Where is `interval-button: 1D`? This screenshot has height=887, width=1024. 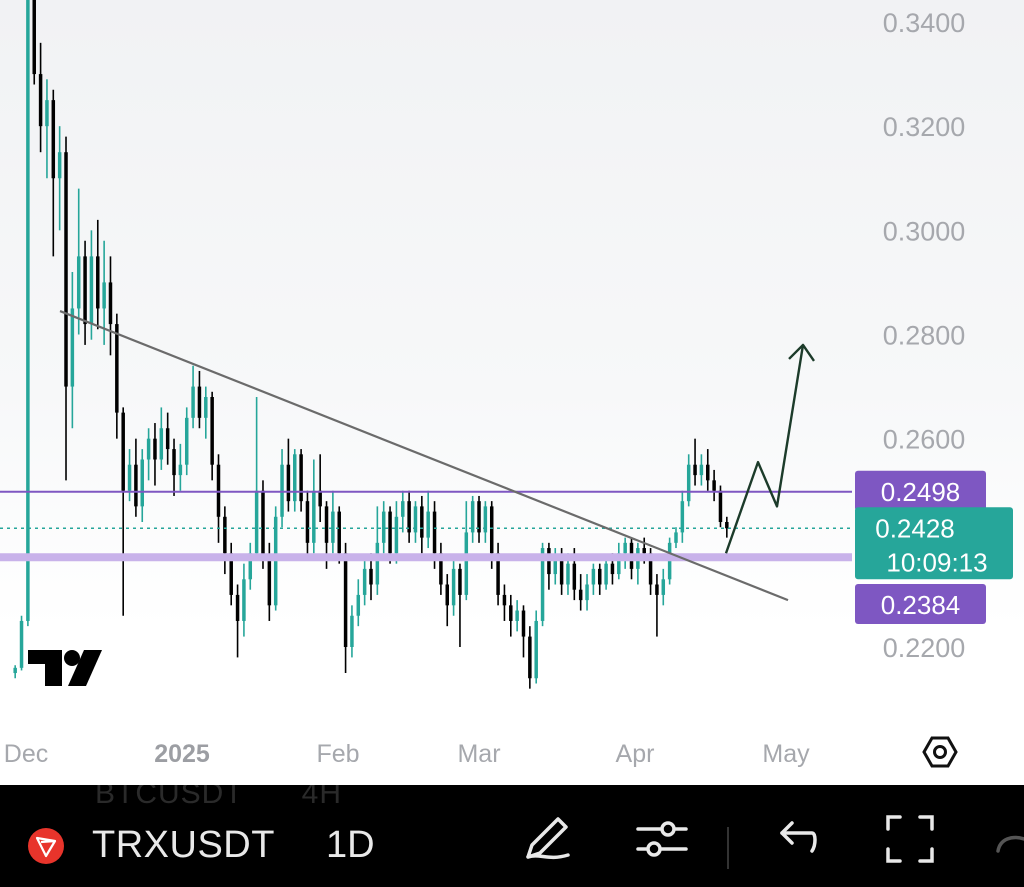
interval-button: 1D is located at coordinates (350, 845).